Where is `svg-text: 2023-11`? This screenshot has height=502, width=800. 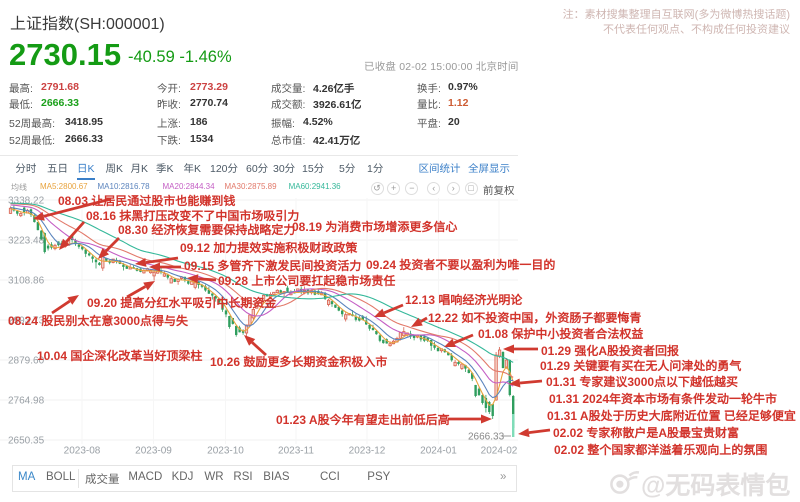
svg-text: 2023-11 is located at coordinates (296, 451).